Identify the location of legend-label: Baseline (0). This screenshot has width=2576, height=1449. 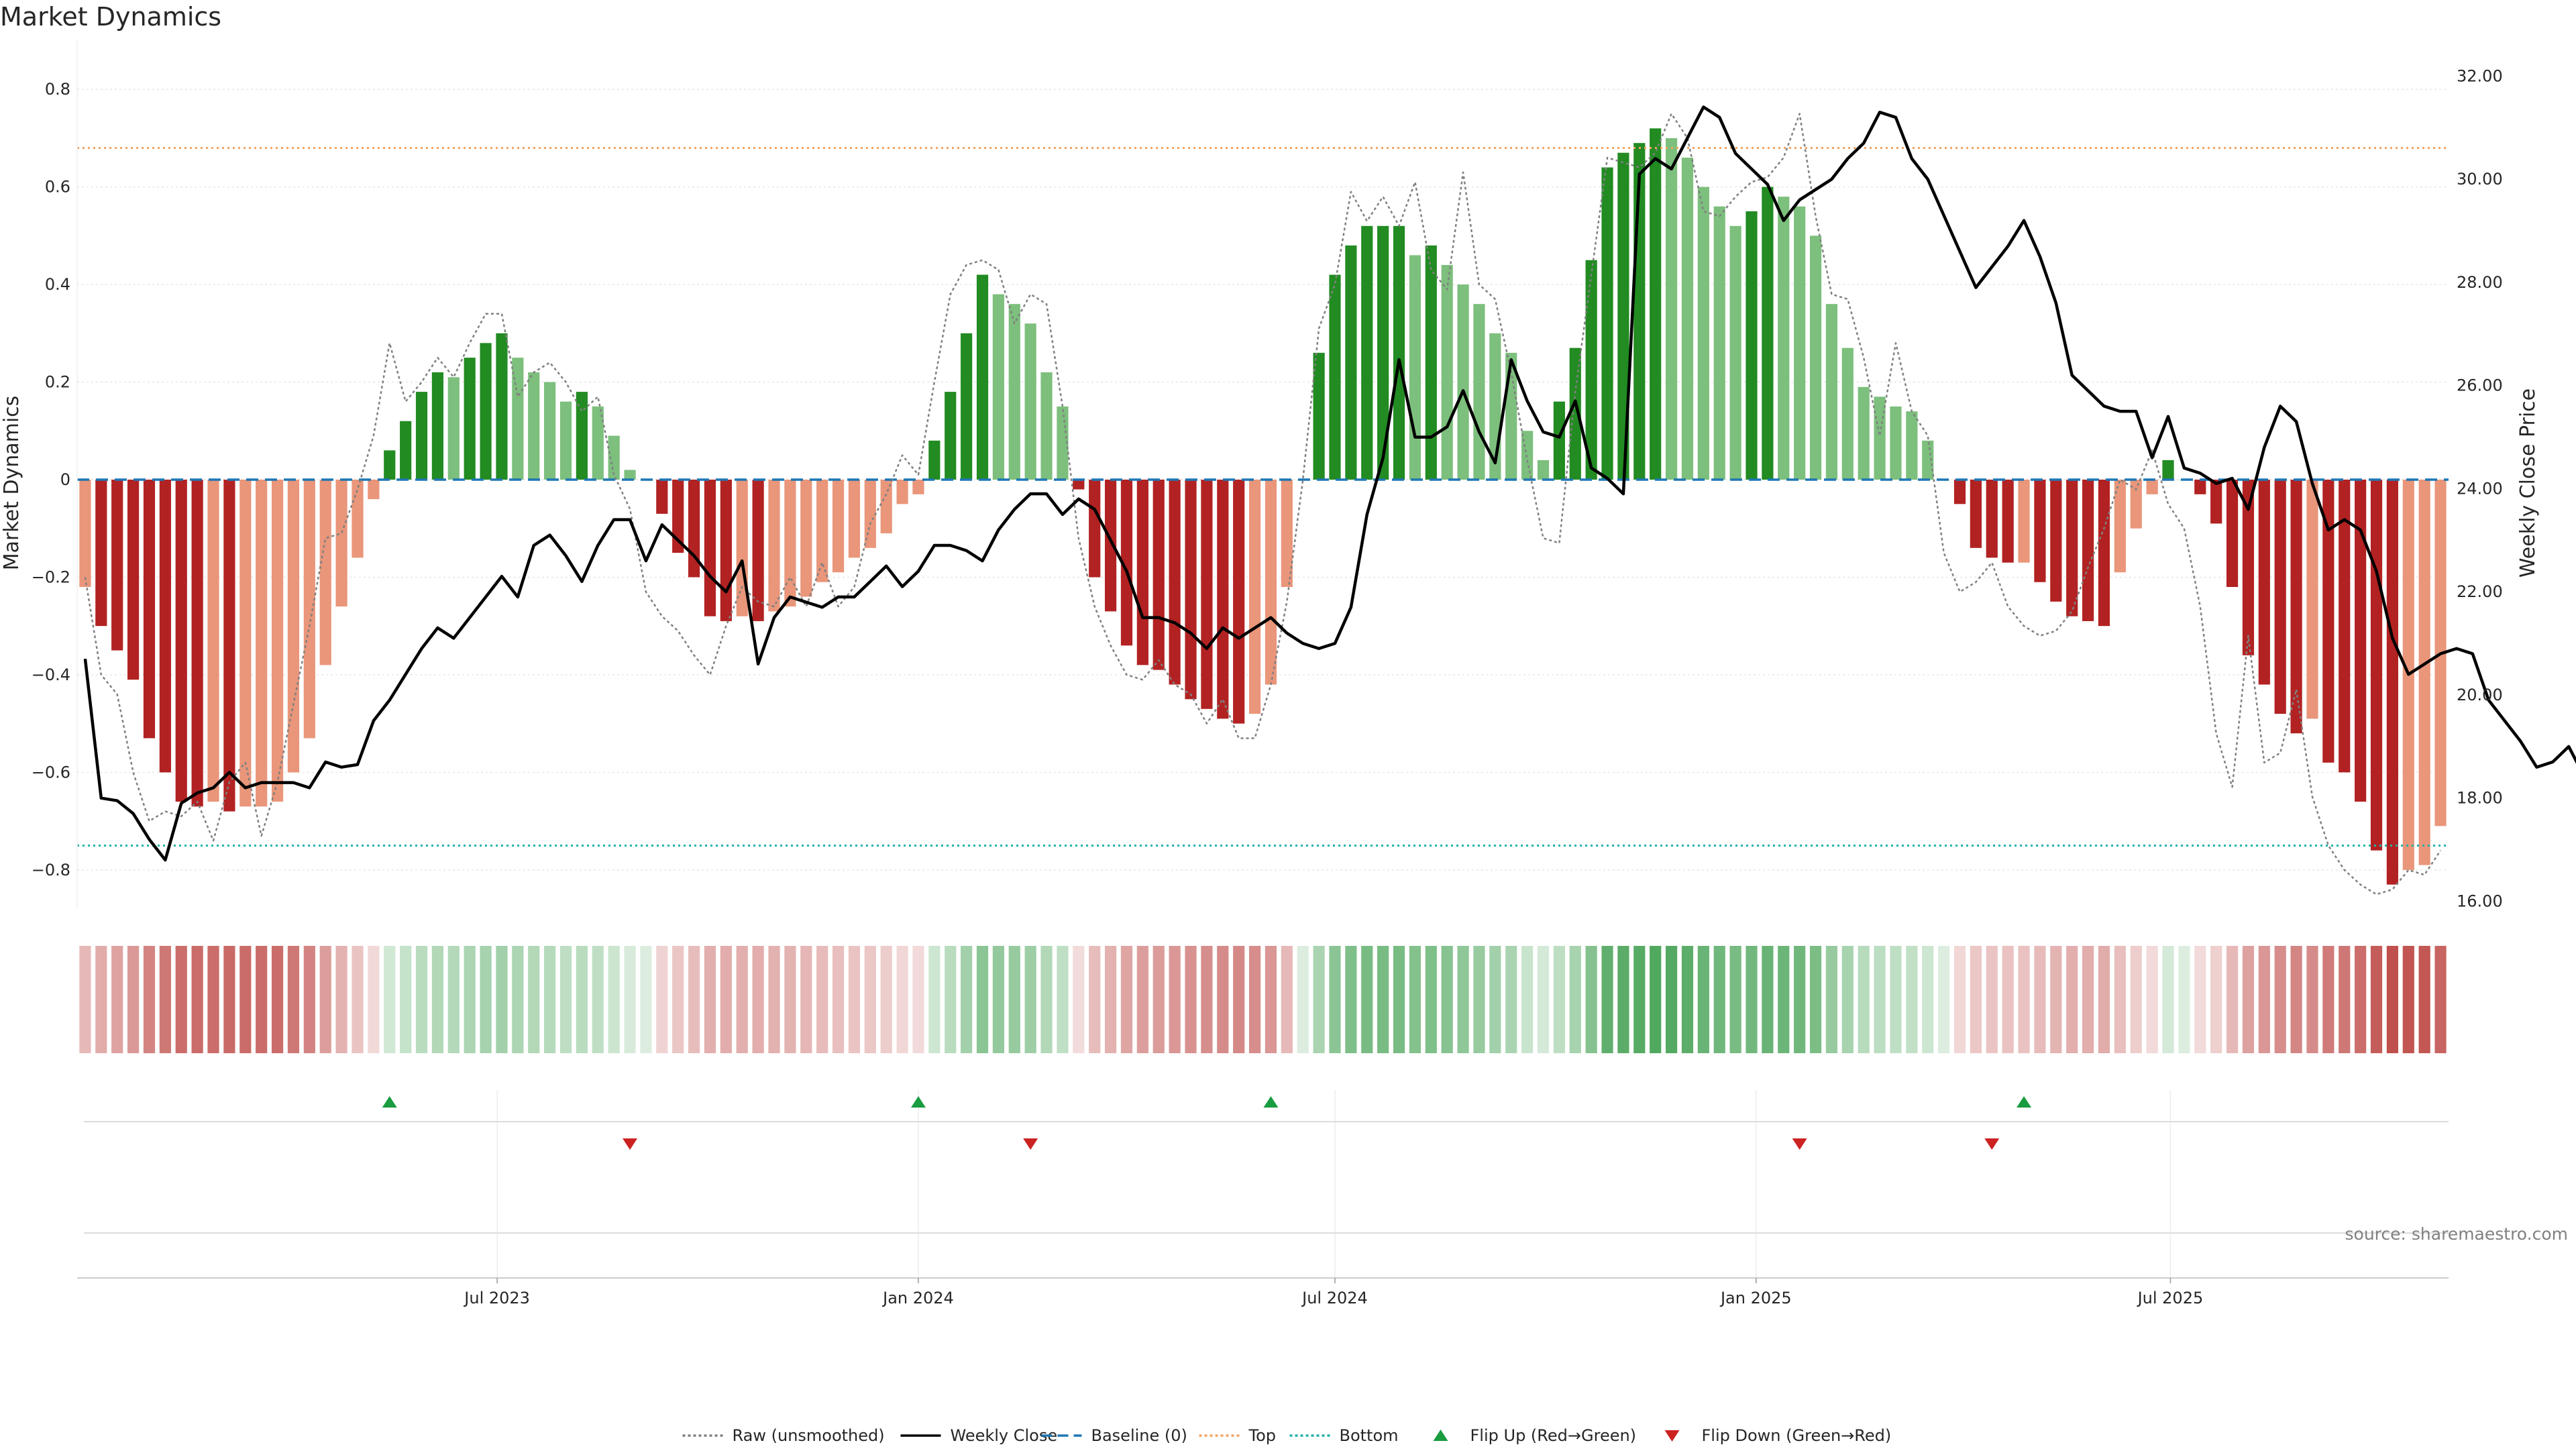
(1139, 1435).